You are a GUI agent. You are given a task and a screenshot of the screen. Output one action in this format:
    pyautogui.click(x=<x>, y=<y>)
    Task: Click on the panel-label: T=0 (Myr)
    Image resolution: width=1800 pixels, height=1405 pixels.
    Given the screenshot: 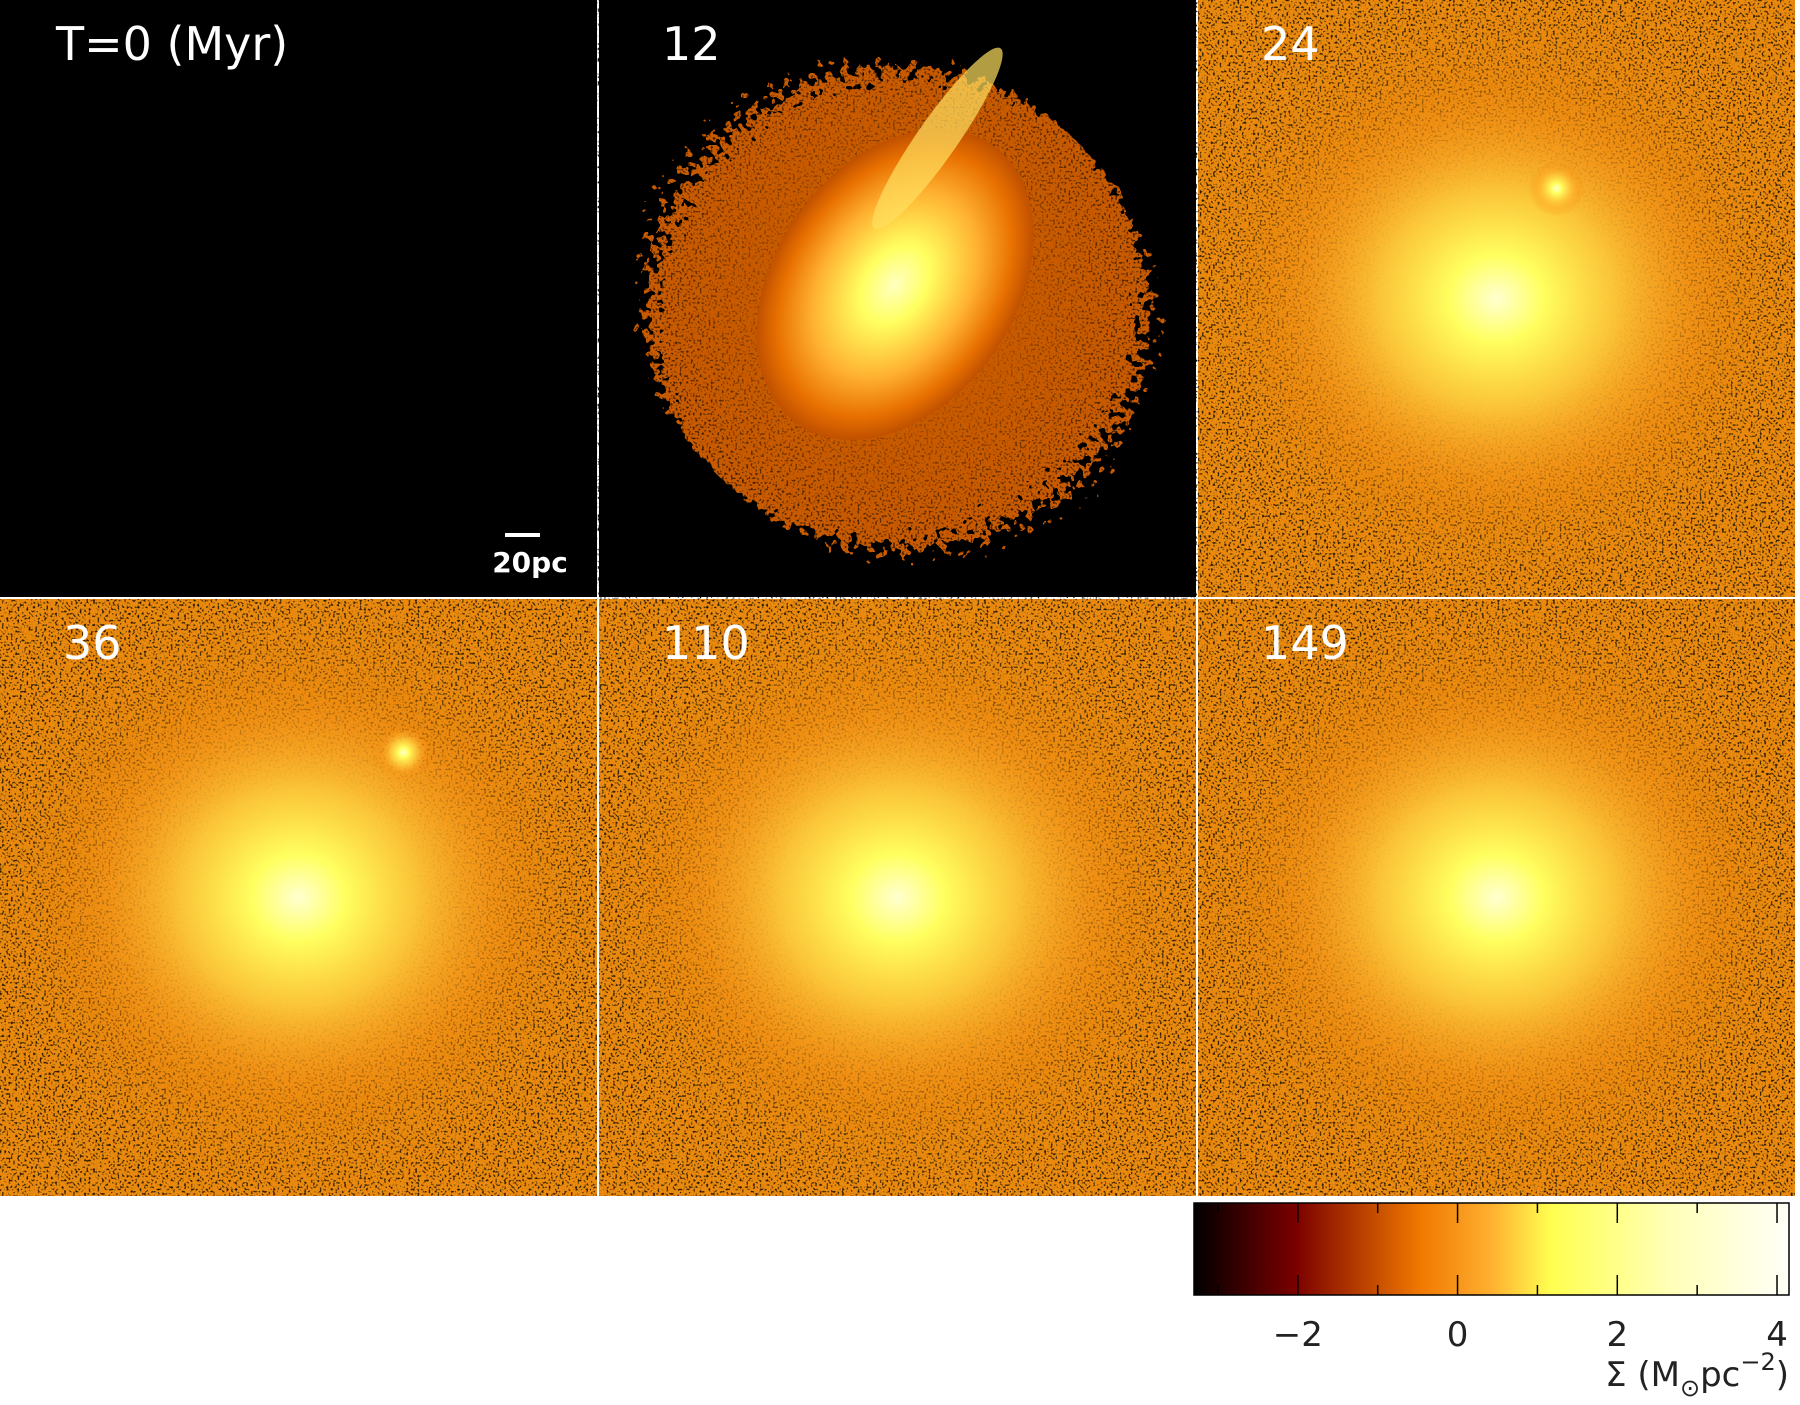 What is the action you would take?
    pyautogui.click(x=171, y=44)
    